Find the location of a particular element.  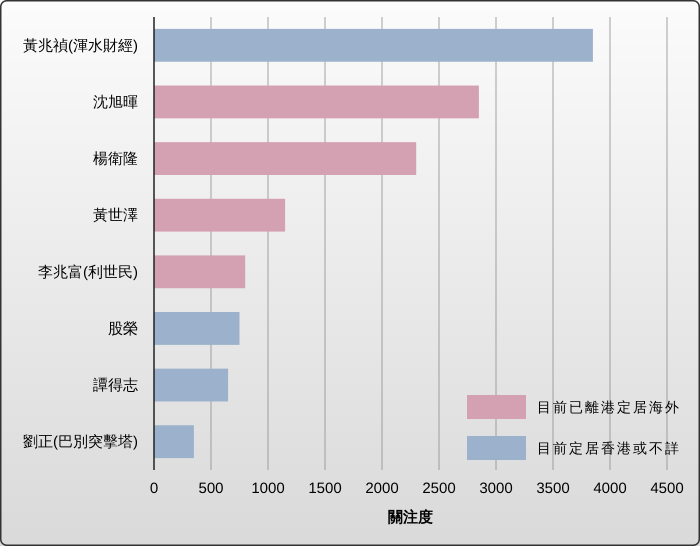

x-axis-title: 關注度 is located at coordinates (410, 517).